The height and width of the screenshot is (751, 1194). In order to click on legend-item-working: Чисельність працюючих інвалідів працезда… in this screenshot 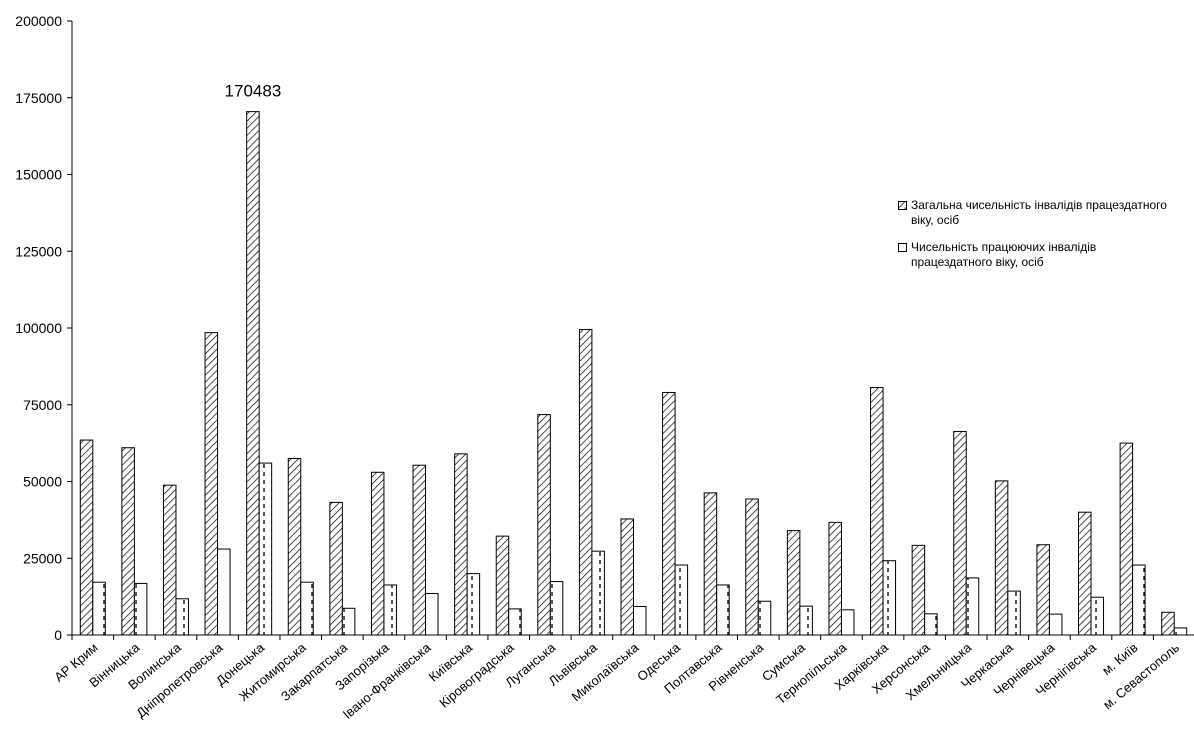, I will do `click(1038, 255)`.